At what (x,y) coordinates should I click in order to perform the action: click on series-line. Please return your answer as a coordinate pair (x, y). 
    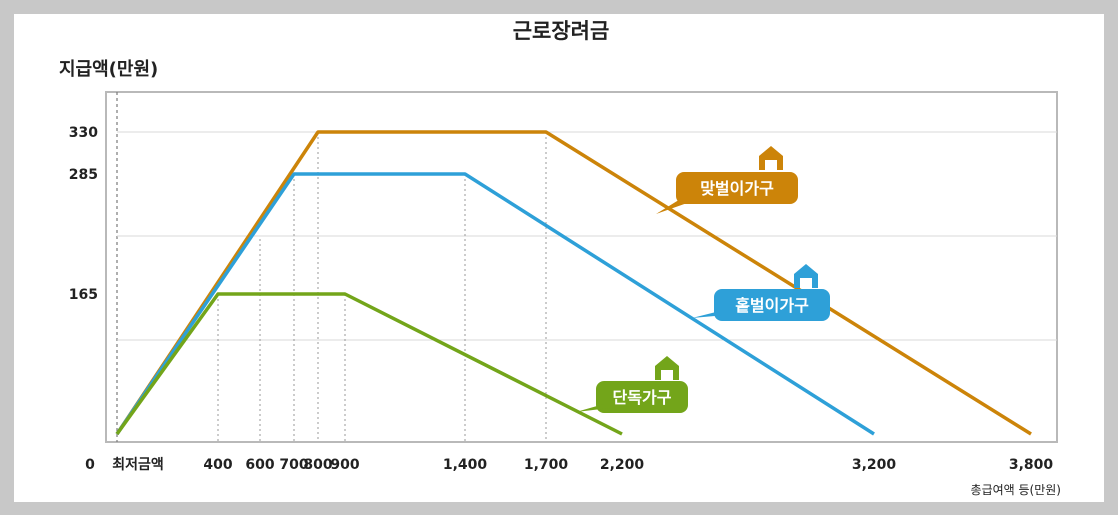
    Looking at the image, I should click on (369, 364).